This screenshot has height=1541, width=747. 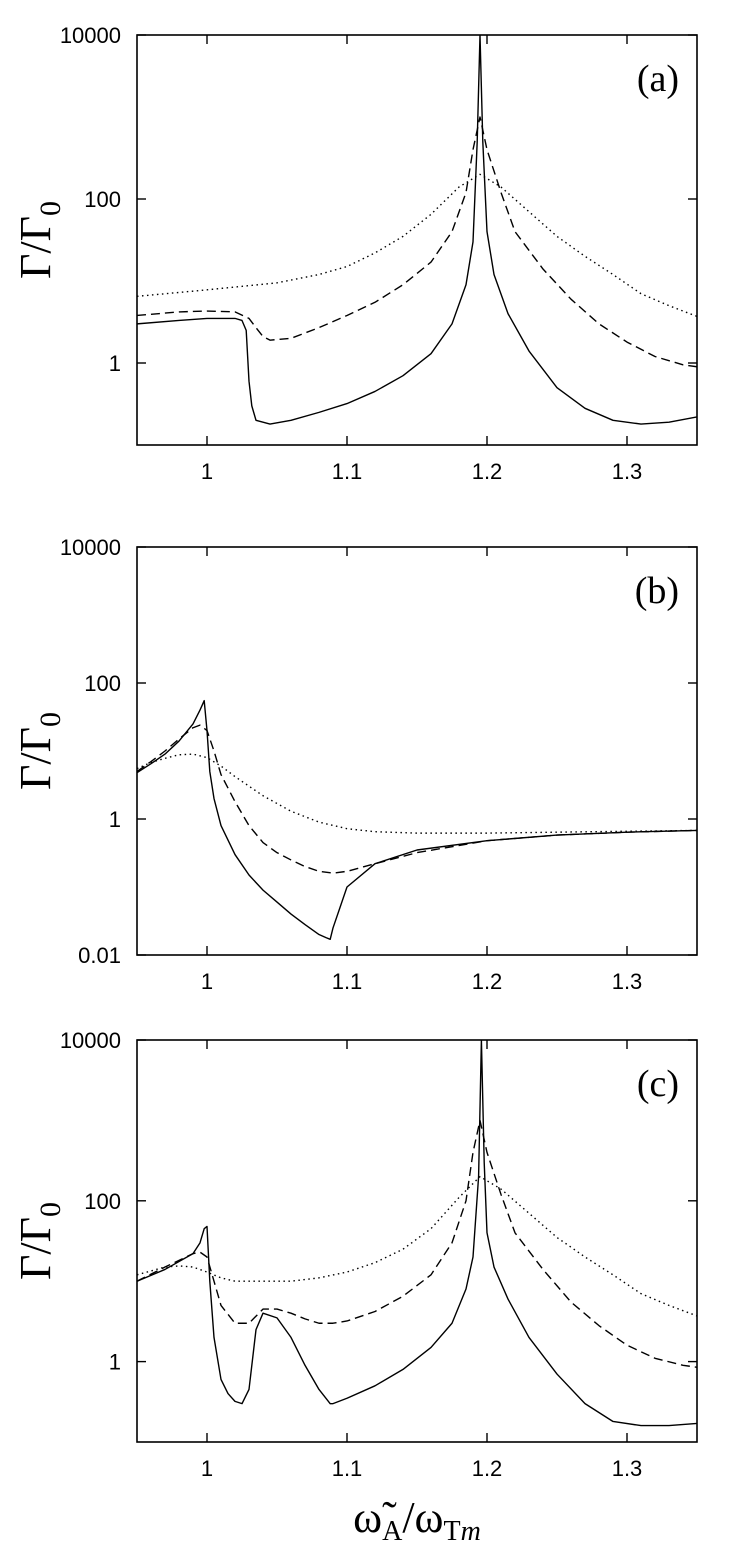 I want to click on y-tick-label: 0.01, so click(x=99, y=955).